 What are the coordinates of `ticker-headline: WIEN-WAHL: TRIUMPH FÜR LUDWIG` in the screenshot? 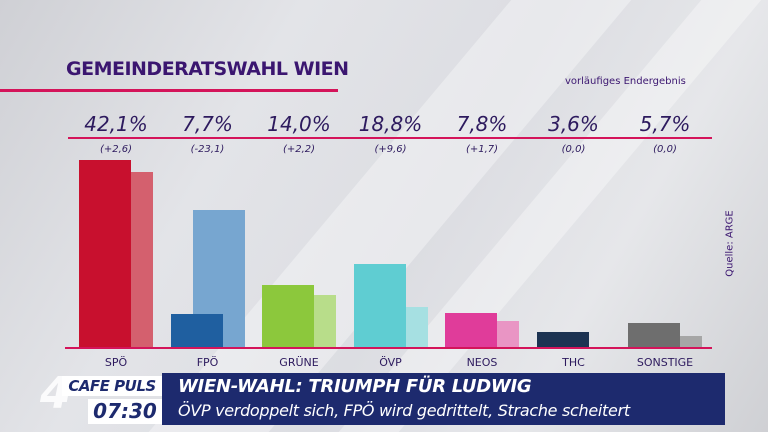 It's located at (355, 386).